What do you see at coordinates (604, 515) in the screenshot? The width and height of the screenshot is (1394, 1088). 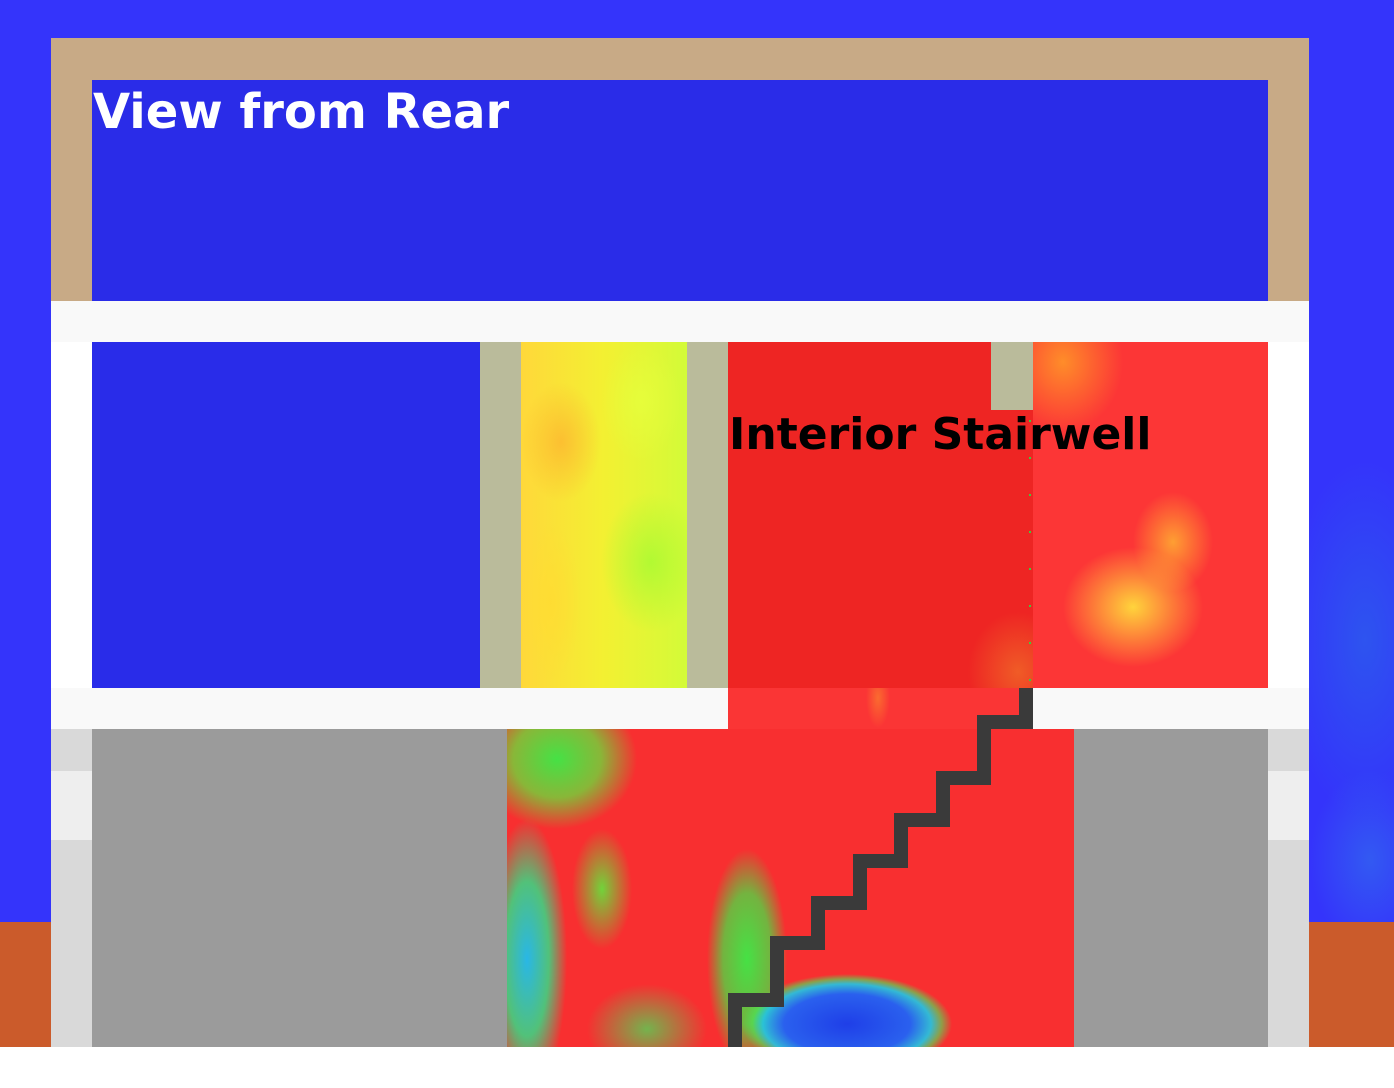 I see `upper-middle-room` at bounding box center [604, 515].